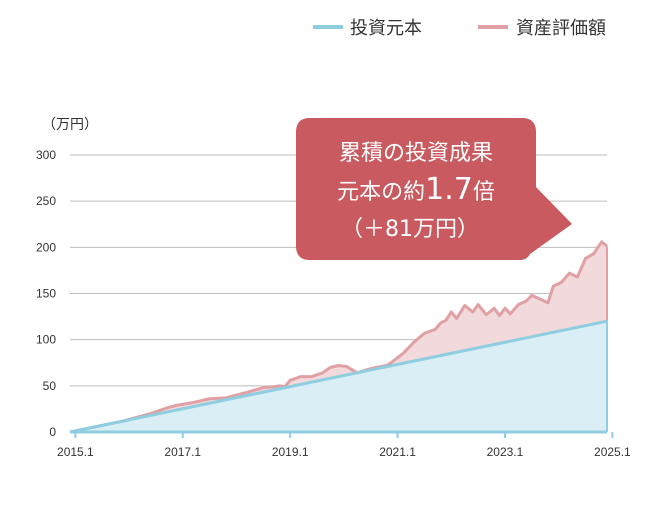 The image size is (661, 531). Describe the element at coordinates (75, 452) in the screenshot. I see `x-tick-label: 2015.1` at that location.